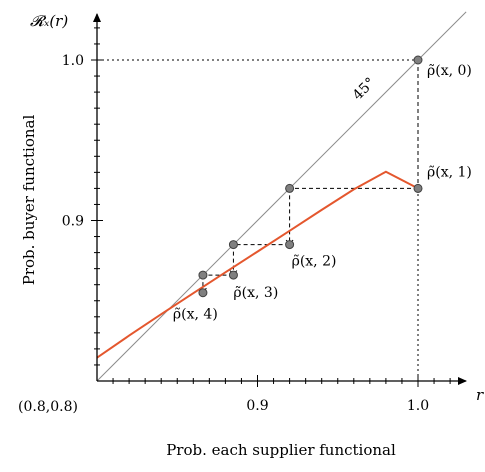  What do you see at coordinates (449, 71) in the screenshot?
I see `iteration-label: ρ̃(x, 0)` at bounding box center [449, 71].